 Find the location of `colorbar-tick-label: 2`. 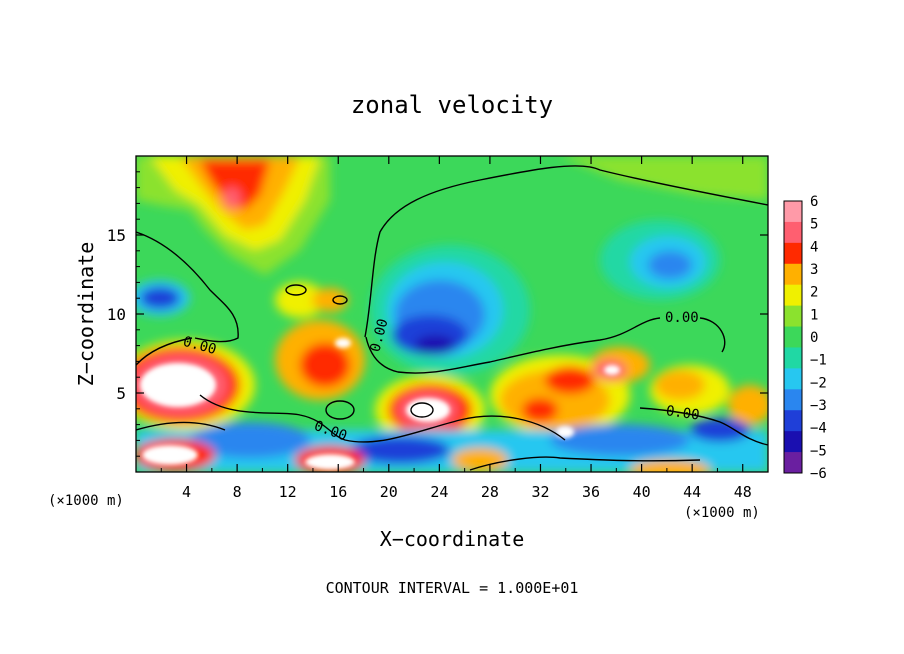

colorbar-tick-label: 2 is located at coordinates (814, 293).